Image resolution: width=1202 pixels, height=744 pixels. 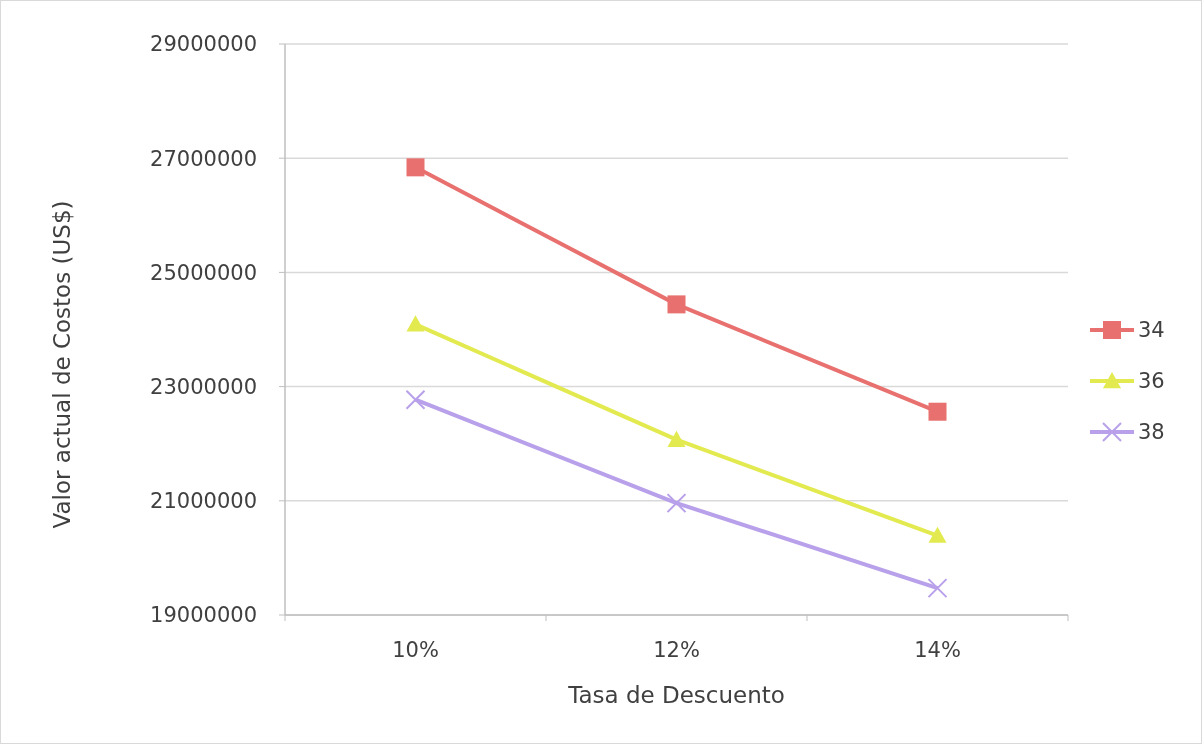 What do you see at coordinates (676, 650) in the screenshot?
I see `x-tick-label: 12%` at bounding box center [676, 650].